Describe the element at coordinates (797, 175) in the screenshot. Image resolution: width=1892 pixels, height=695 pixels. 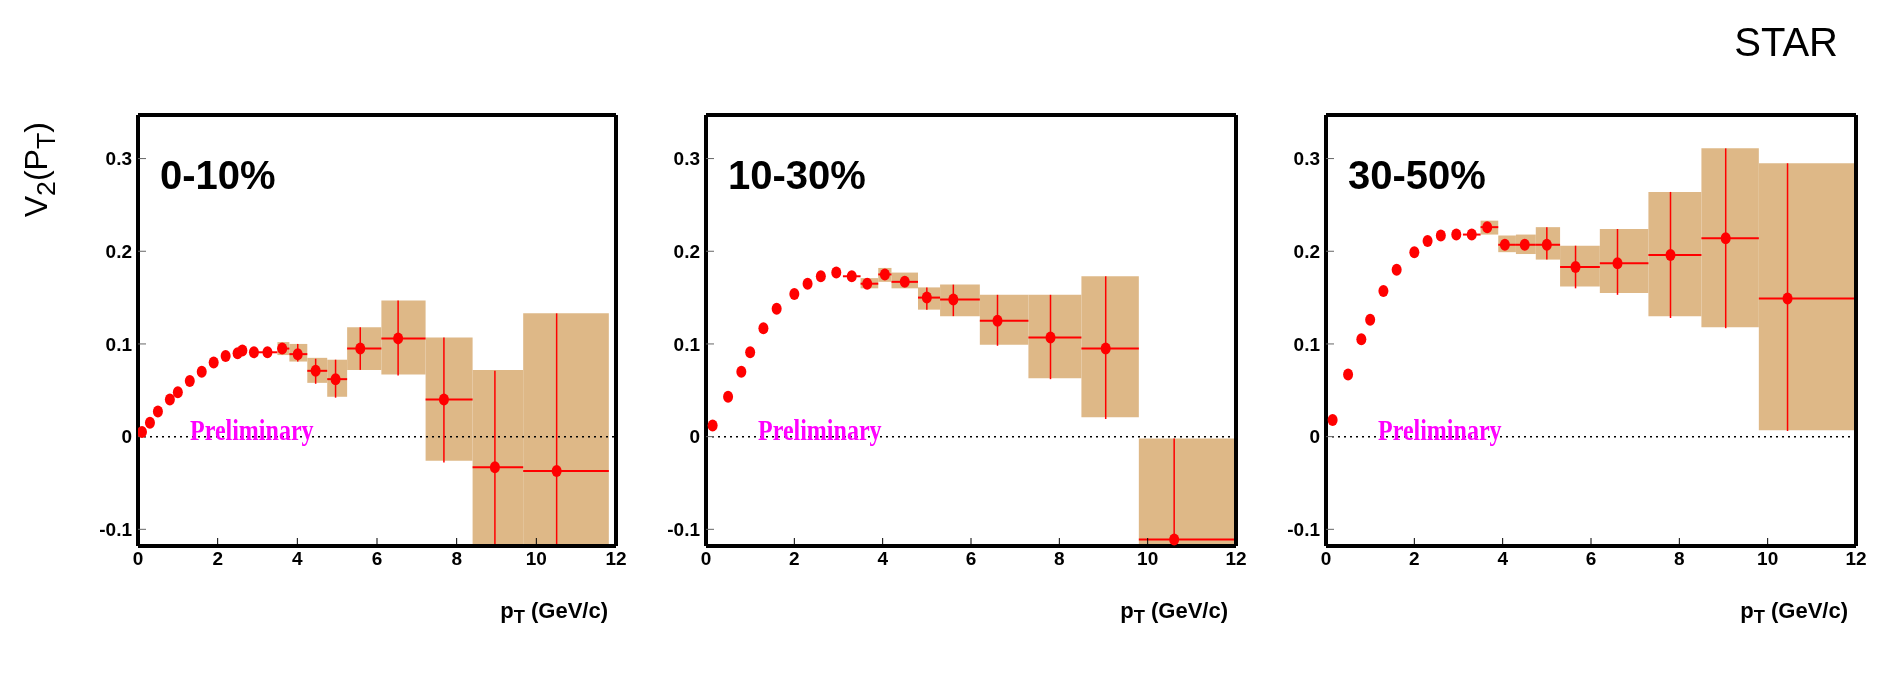
I see `text: 10-30%` at that location.